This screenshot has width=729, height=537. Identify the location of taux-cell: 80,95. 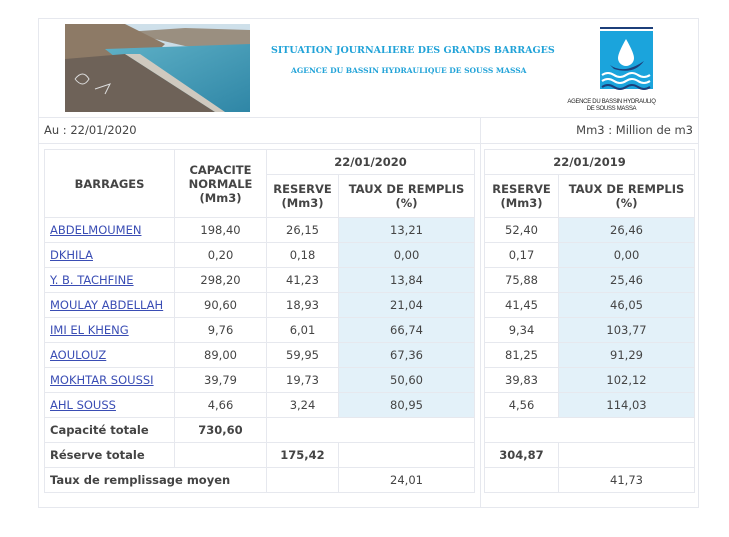
(406, 405).